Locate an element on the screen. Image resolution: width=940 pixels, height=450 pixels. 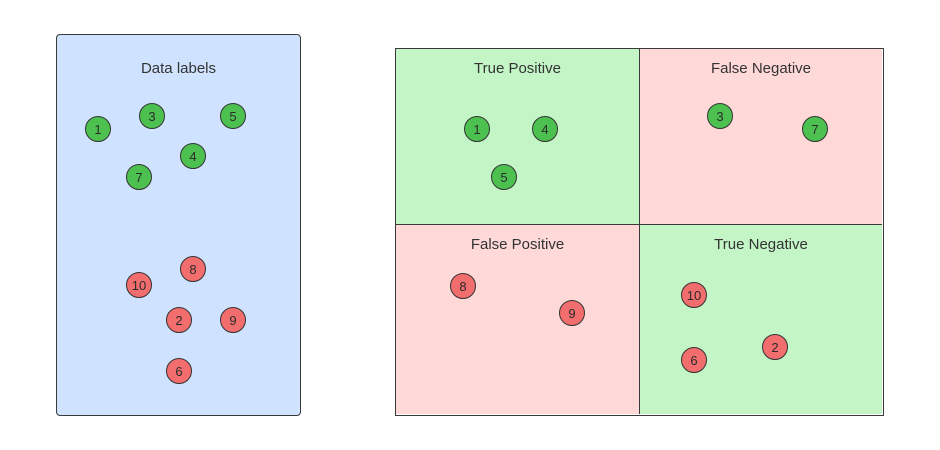
false-positive-quadrant: False Positive 8 9 is located at coordinates (518, 319).